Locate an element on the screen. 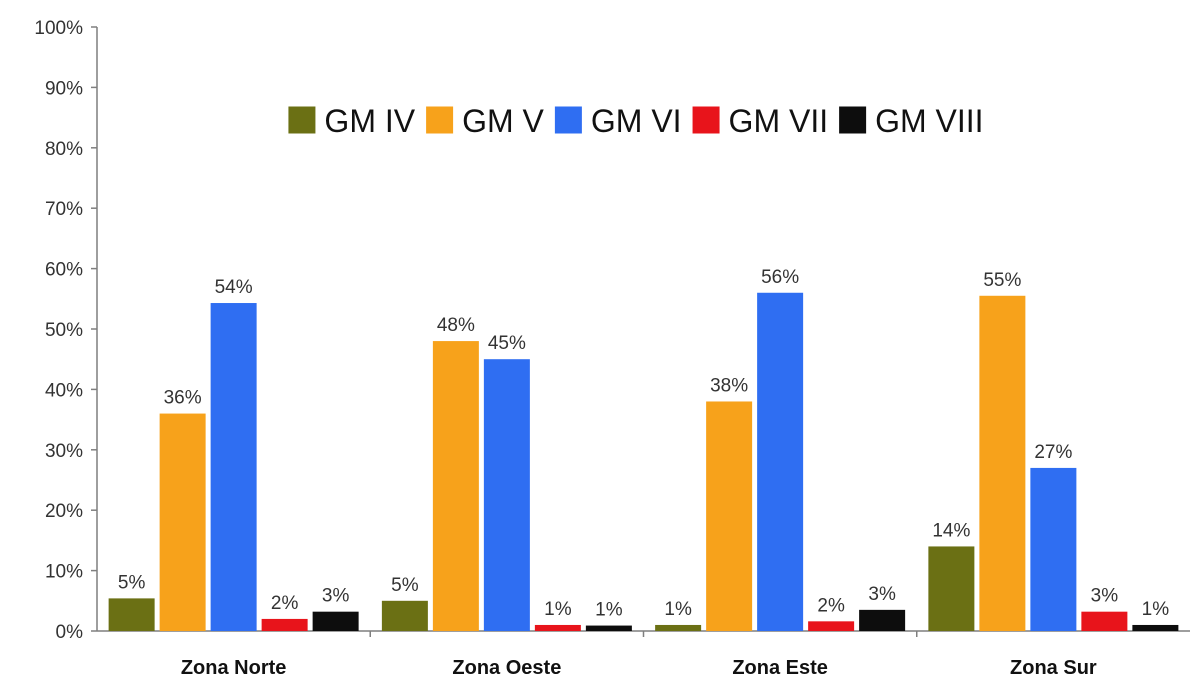 The width and height of the screenshot is (1192, 679). legend-item: GM V is located at coordinates (485, 121).